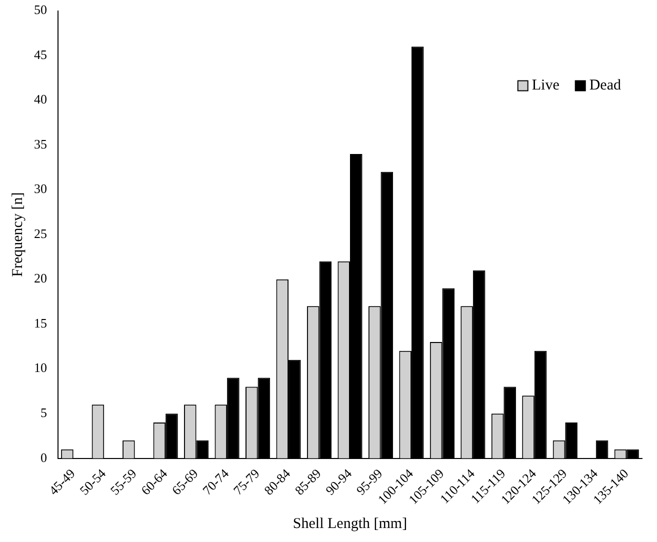 Image resolution: width=657 pixels, height=542 pixels. Describe the element at coordinates (40, 368) in the screenshot. I see `y-tick-label: 10` at that location.